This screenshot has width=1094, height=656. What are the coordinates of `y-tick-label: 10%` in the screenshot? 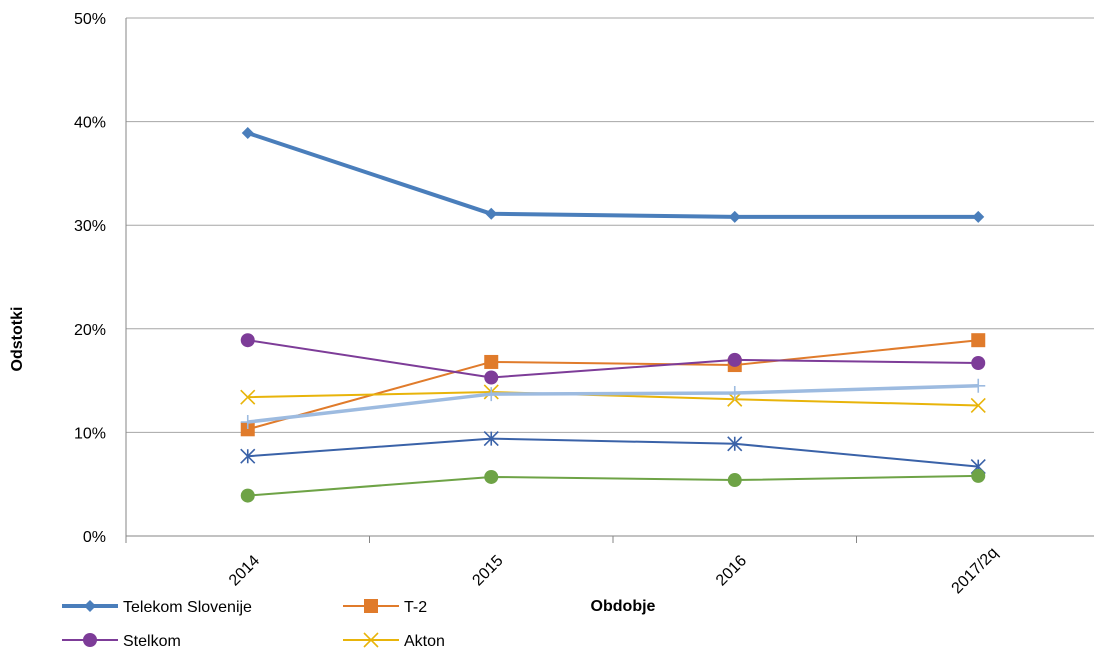 It's located at (90, 433).